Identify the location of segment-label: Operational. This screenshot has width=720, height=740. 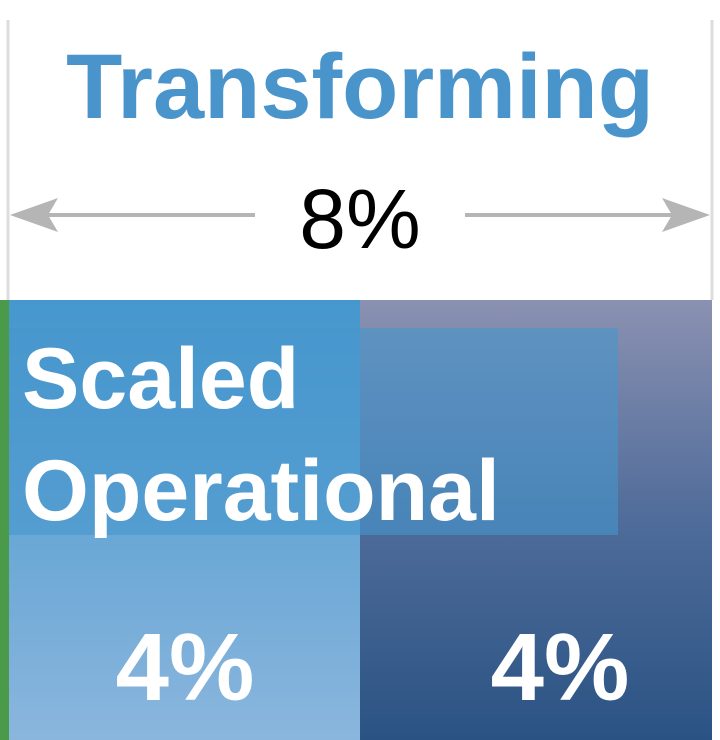
(261, 491).